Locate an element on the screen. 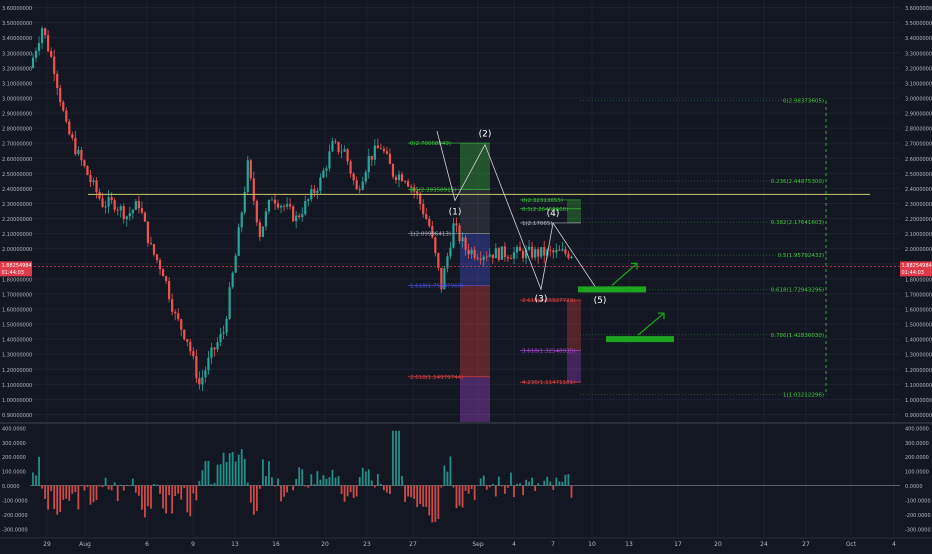 Image resolution: width=932 pixels, height=554 pixels. y-tick-label-left: 3.40000000 is located at coordinates (17, 39).